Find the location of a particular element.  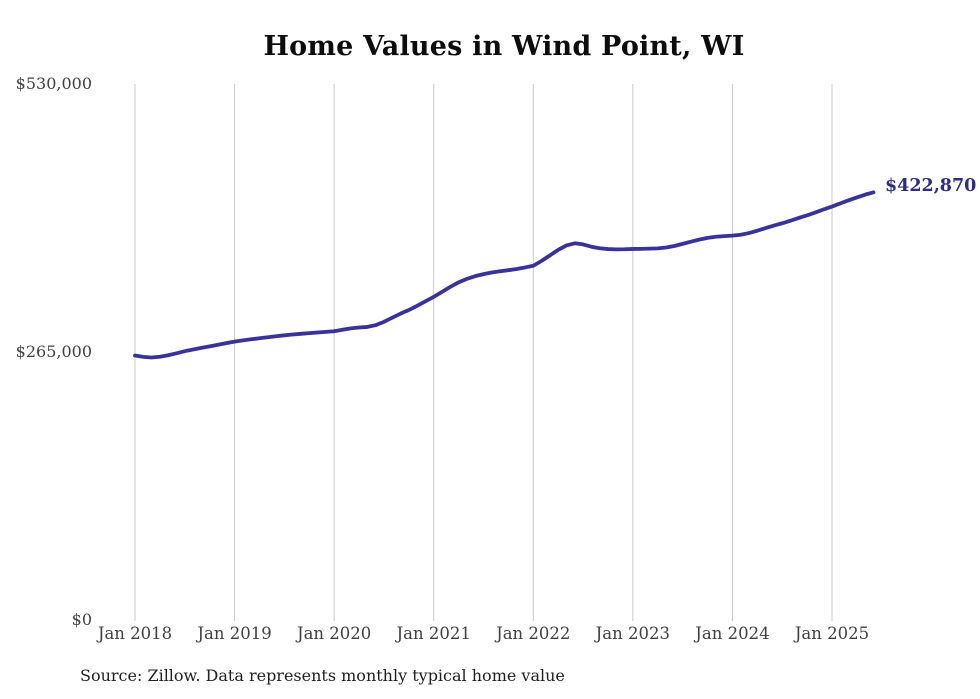

x-tick-label: Jan 2022 is located at coordinates (533, 633).